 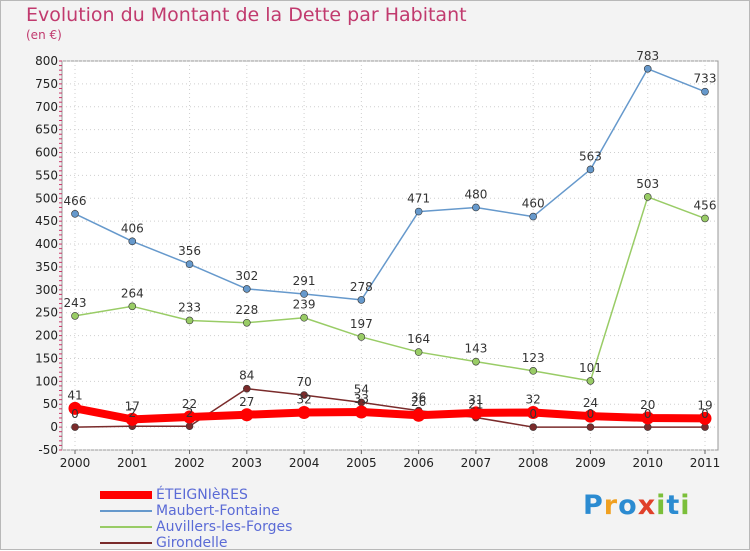 I want to click on data-label: 32, so click(x=303, y=399).